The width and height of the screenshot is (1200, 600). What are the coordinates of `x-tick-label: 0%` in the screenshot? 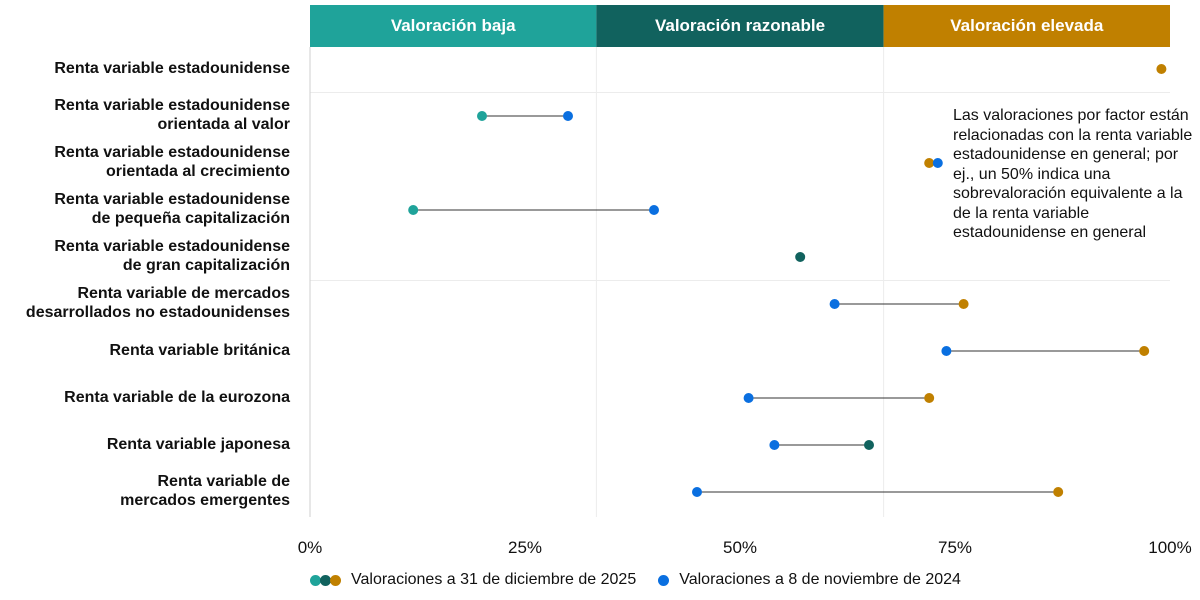 It's located at (310, 547).